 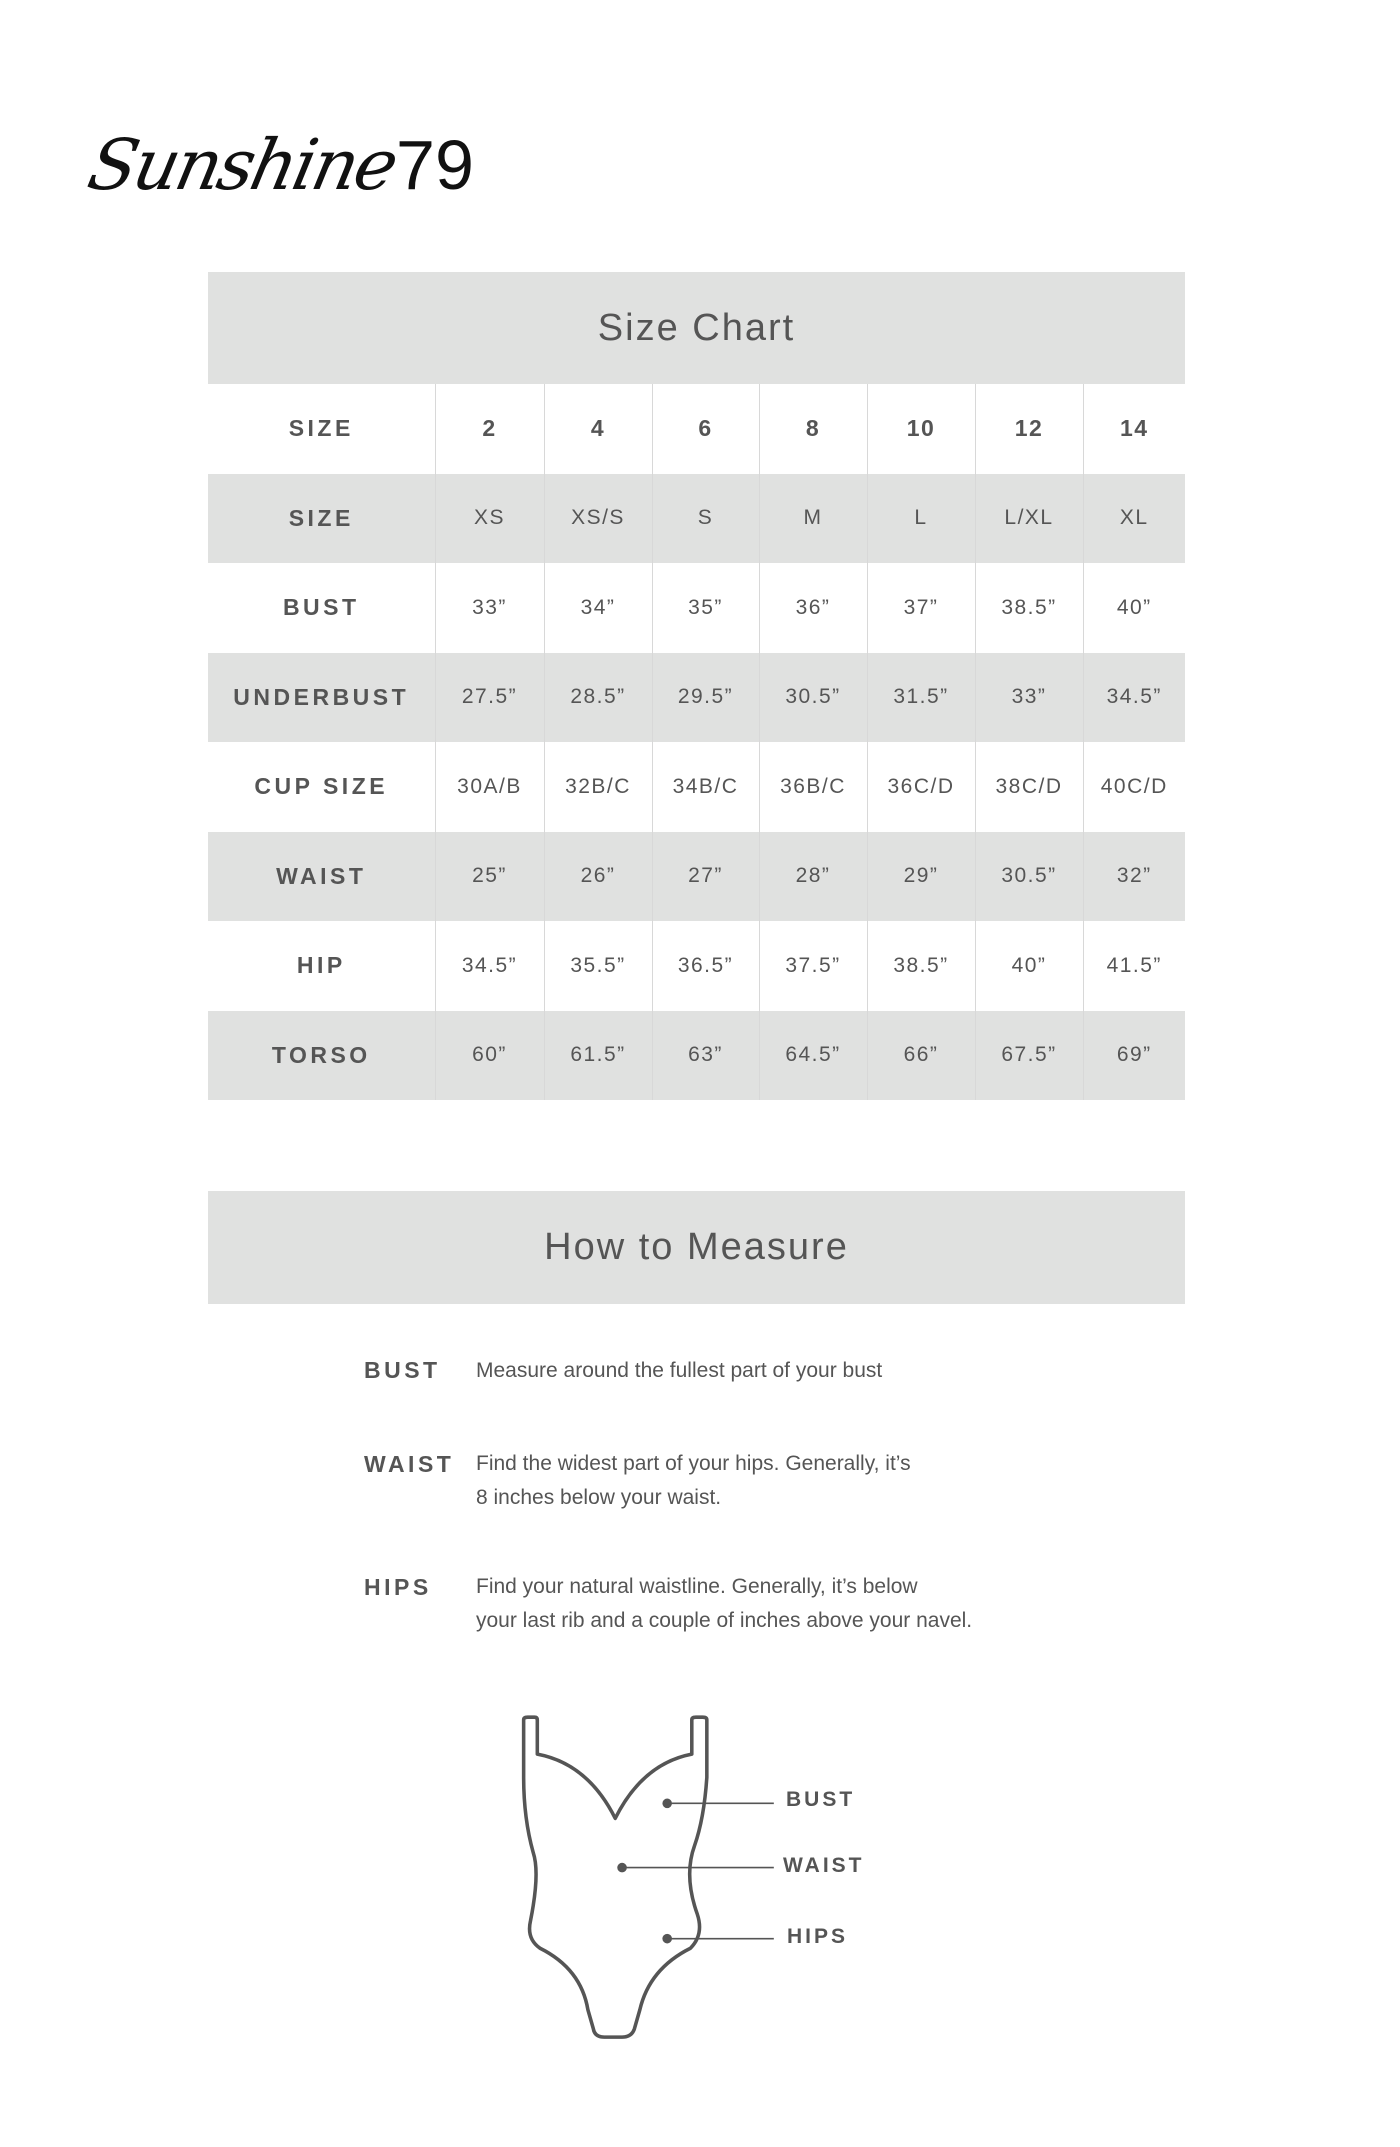 I want to click on table-cell: L/XL, so click(x=1028, y=518).